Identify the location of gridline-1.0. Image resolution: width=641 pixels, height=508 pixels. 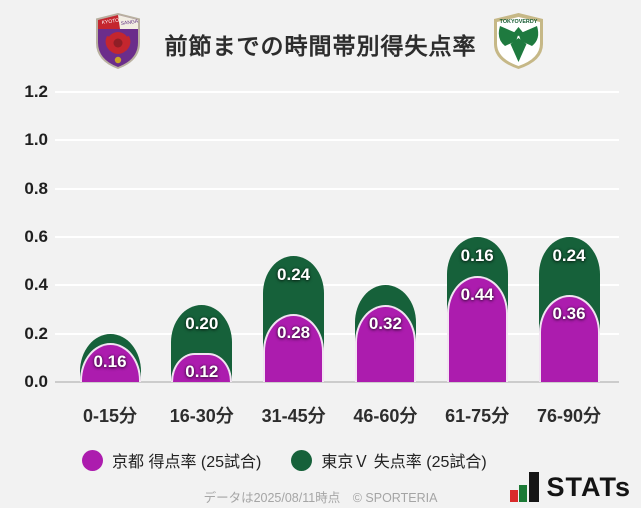
(337, 140).